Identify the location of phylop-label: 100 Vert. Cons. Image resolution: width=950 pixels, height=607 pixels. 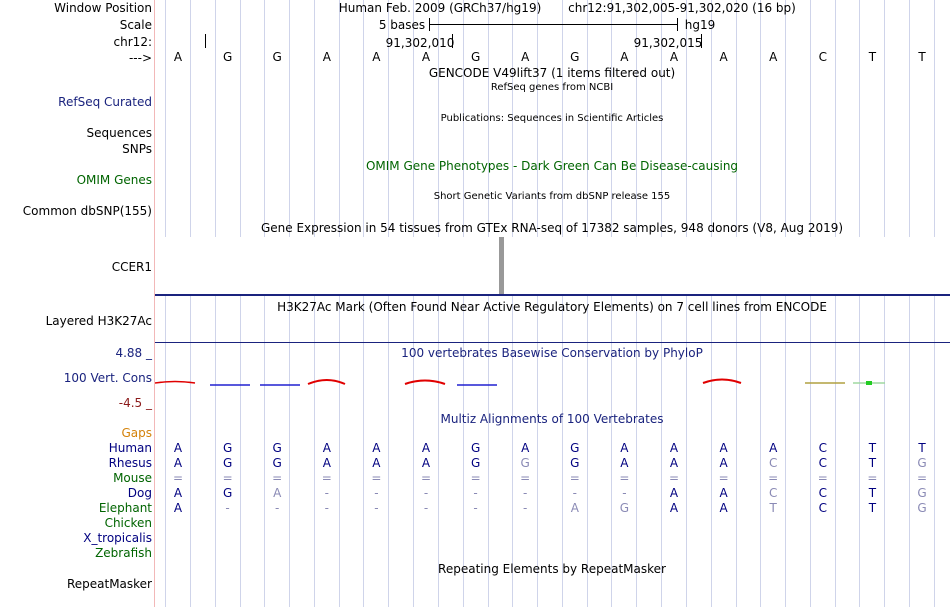
(107, 378).